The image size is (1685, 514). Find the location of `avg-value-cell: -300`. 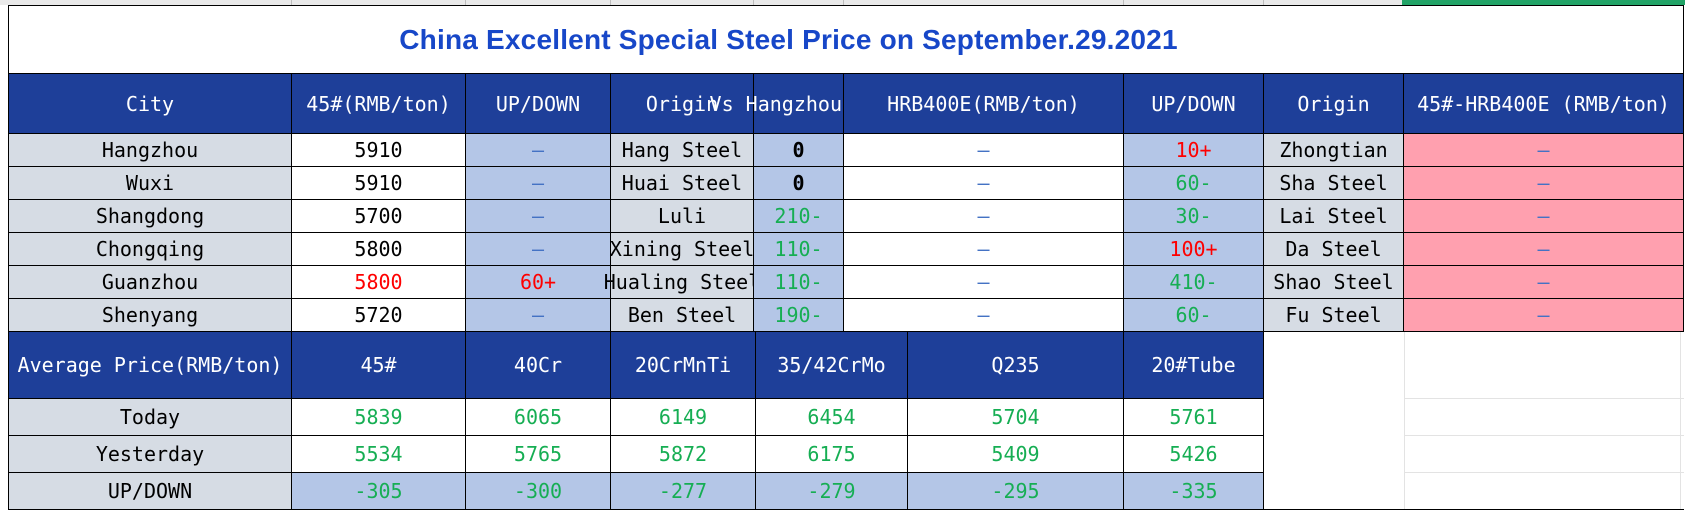

avg-value-cell: -300 is located at coordinates (538, 491).